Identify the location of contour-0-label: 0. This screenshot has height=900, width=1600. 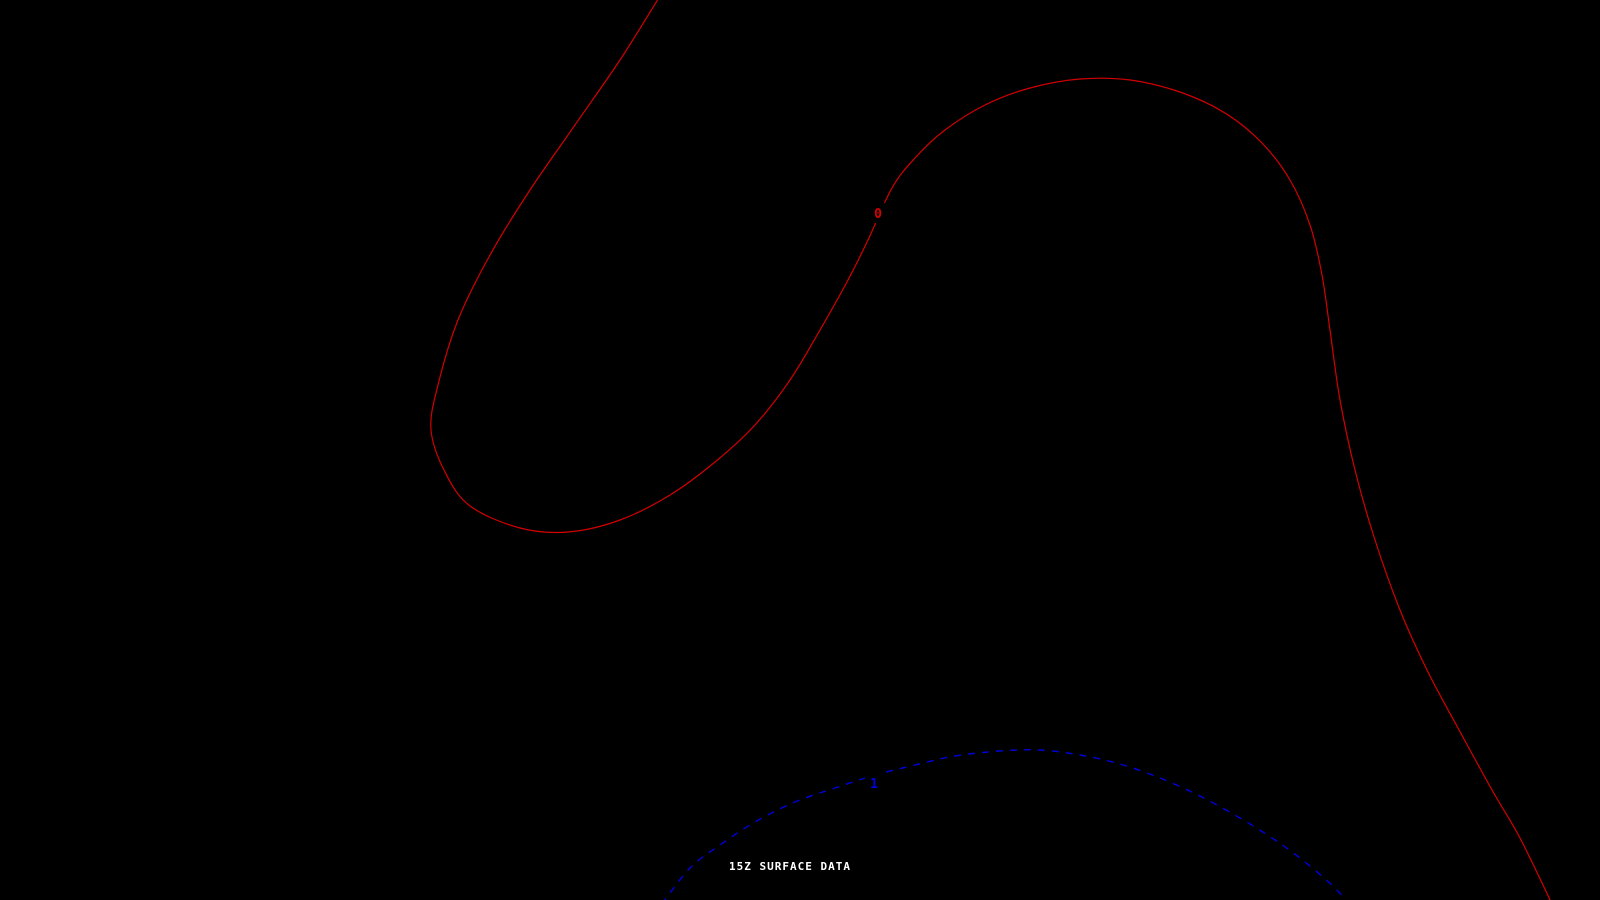
(878, 214).